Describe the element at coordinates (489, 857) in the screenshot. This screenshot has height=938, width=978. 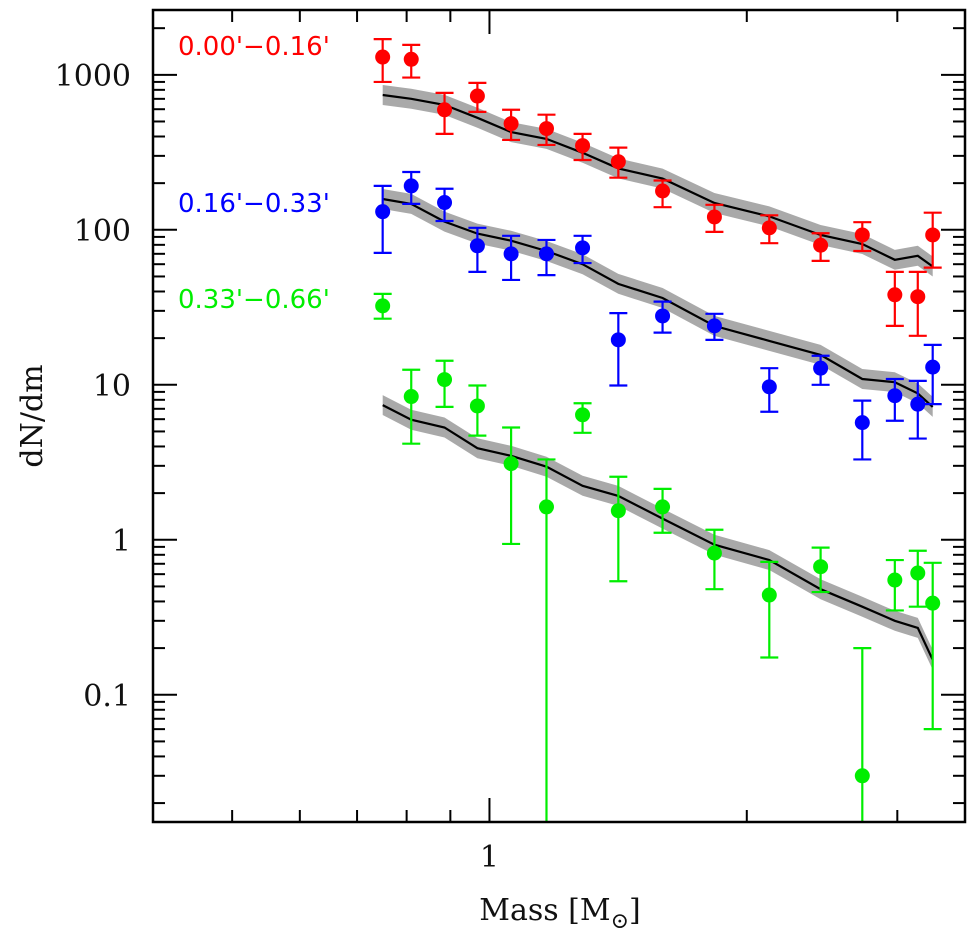
I see `x-tick-label: 1` at that location.